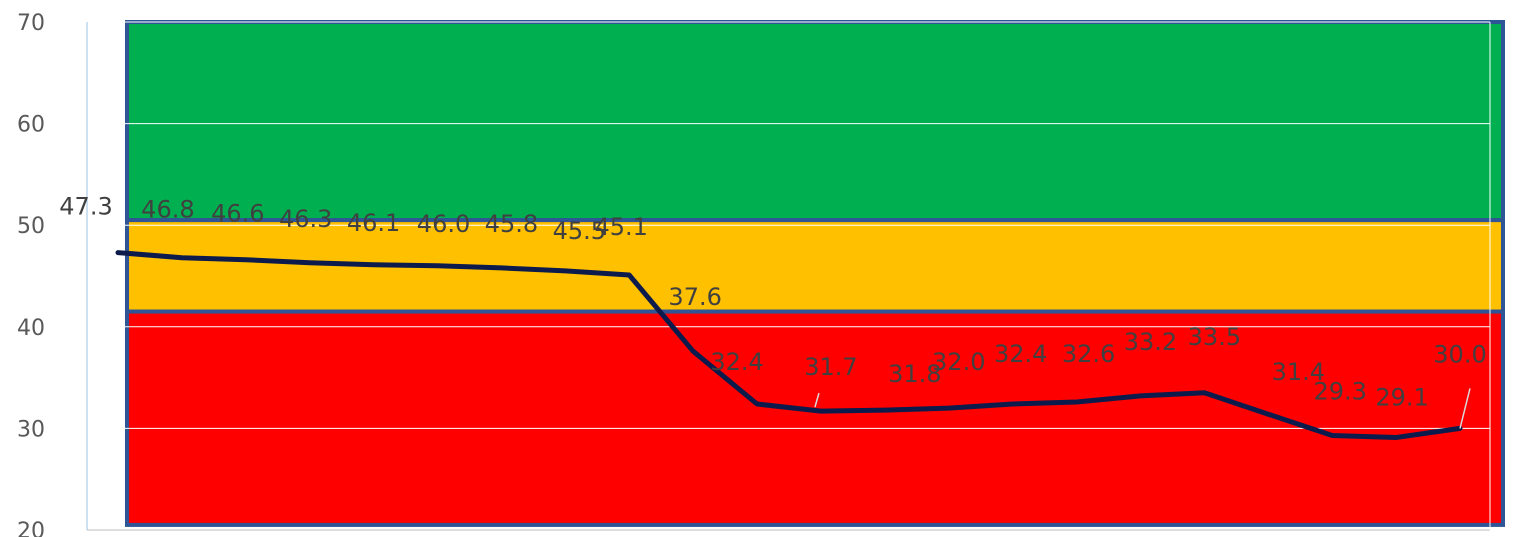 This screenshot has width=1519, height=537. Describe the element at coordinates (31, 226) in the screenshot. I see `y-tick-label: 50` at that location.